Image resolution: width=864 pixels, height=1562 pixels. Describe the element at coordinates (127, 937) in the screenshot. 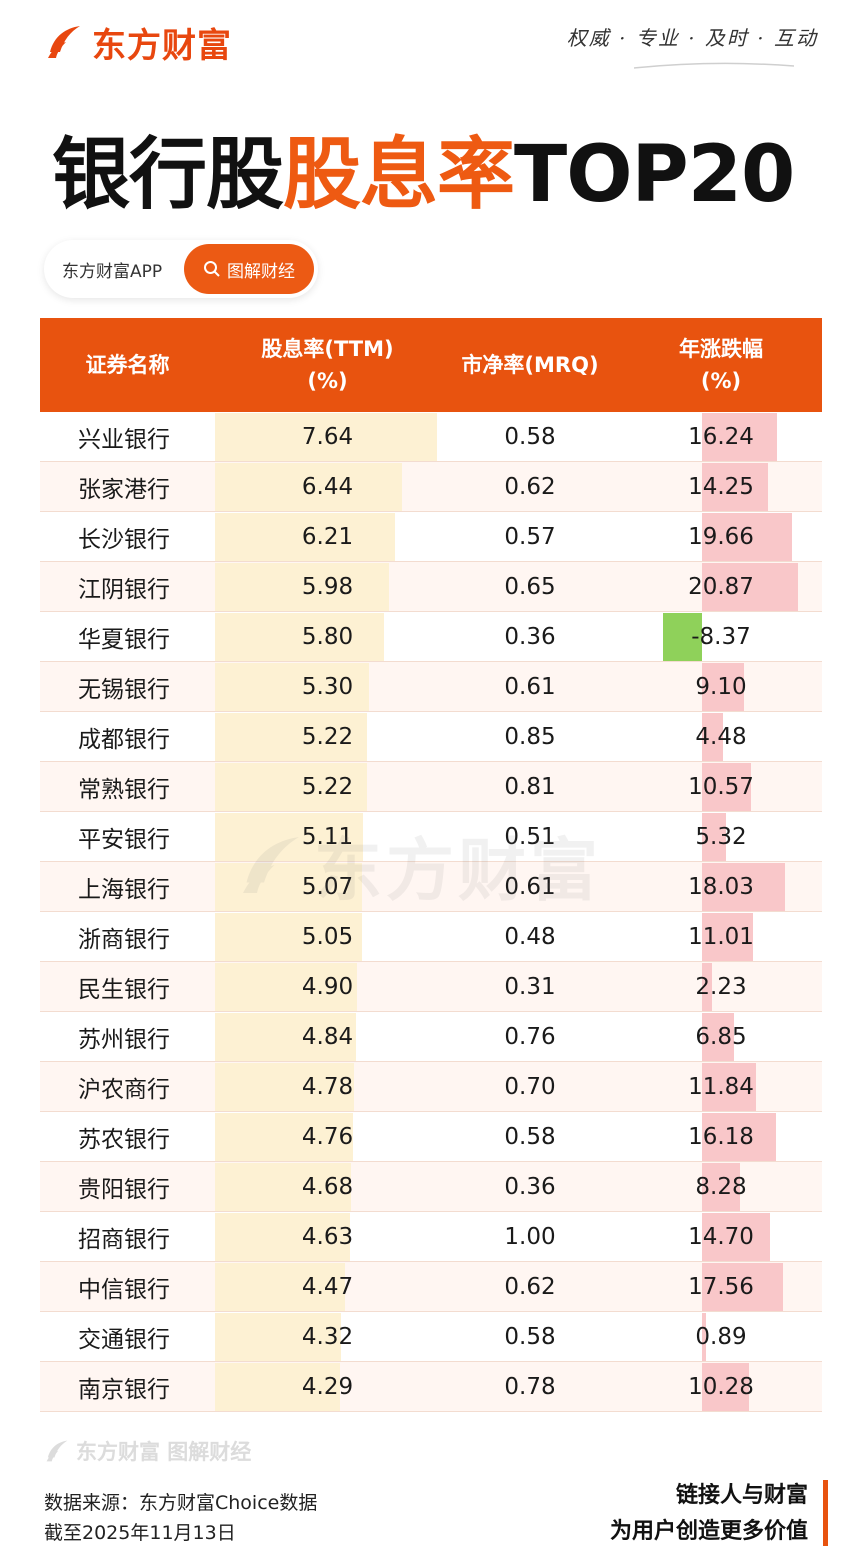

I see `cell-name: 浙商银行` at that location.